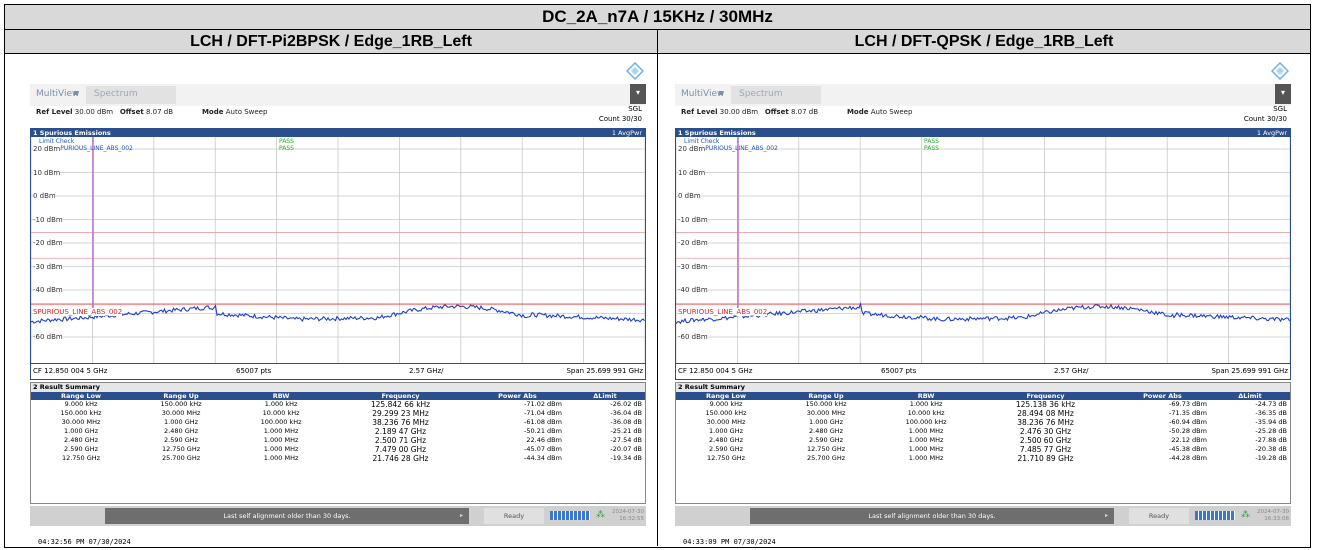 This screenshot has height=550, width=1317. What do you see at coordinates (626, 422) in the screenshot?
I see `table-cell: -36.08 dB` at bounding box center [626, 422].